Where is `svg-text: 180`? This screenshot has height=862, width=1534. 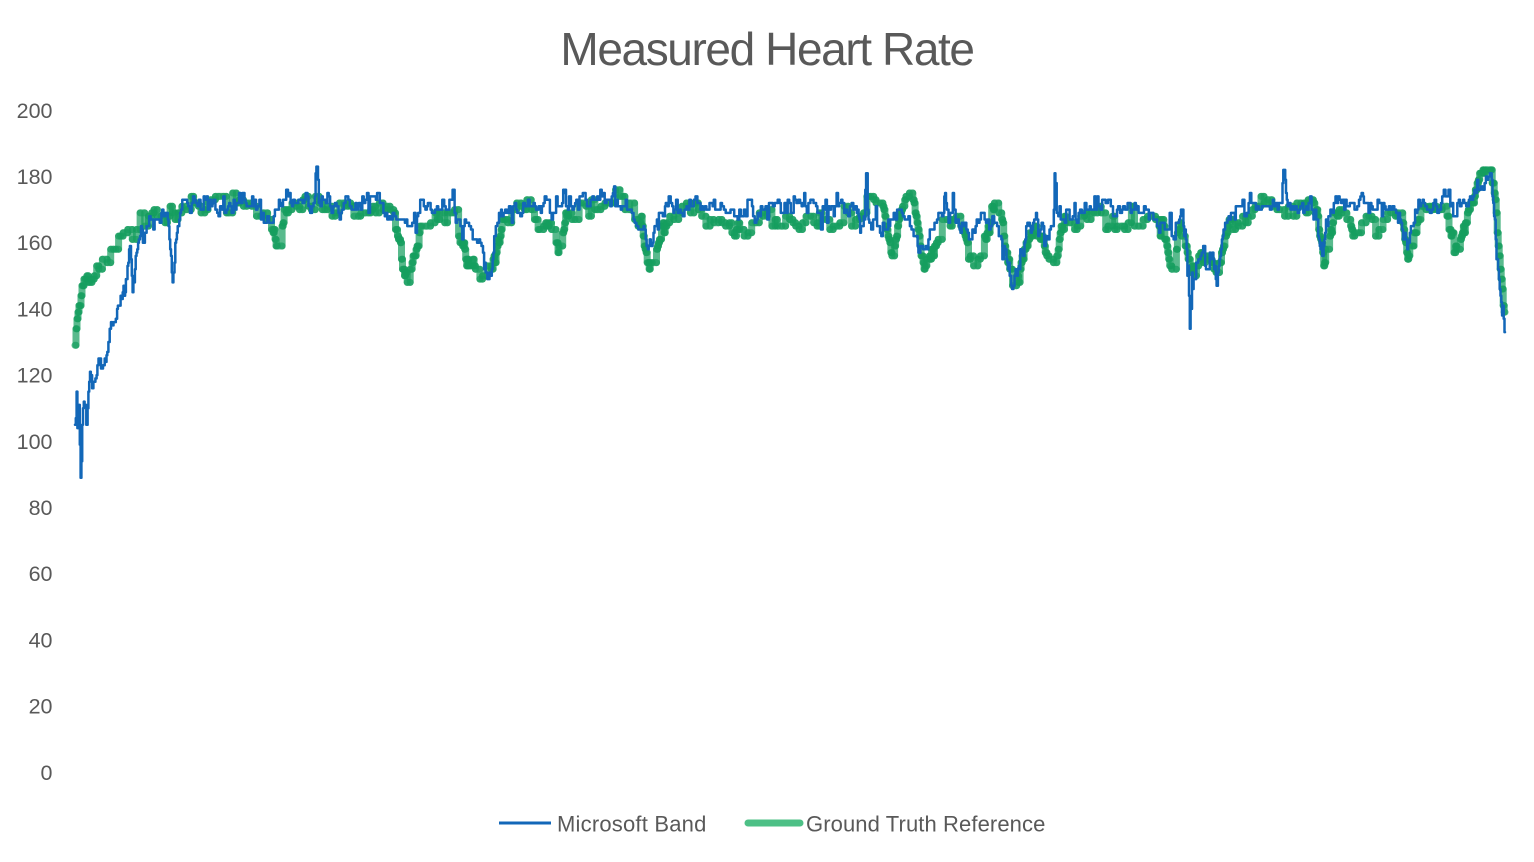
svg-text: 180 is located at coordinates (35, 177).